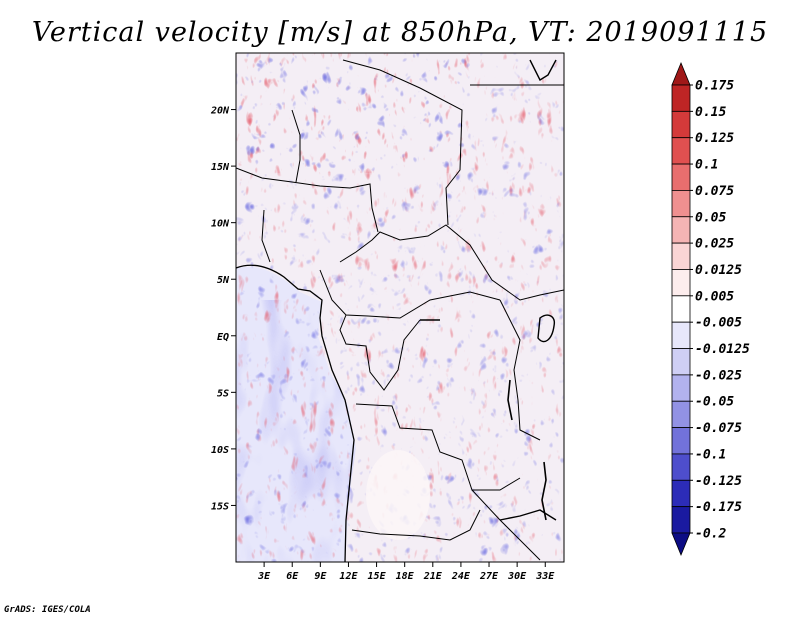 This screenshot has height=618, width=800. I want to click on x-tick-label: 33E, so click(545, 576).